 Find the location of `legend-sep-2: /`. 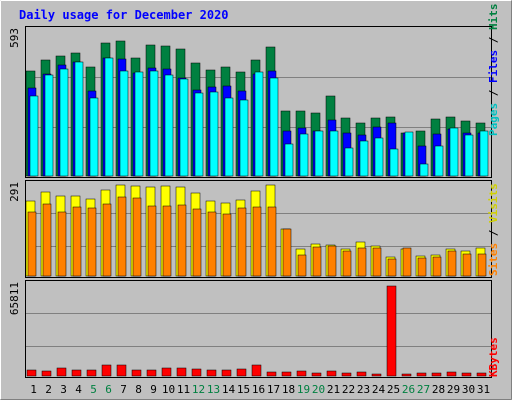

legend-sep-2: / is located at coordinates (493, 39).